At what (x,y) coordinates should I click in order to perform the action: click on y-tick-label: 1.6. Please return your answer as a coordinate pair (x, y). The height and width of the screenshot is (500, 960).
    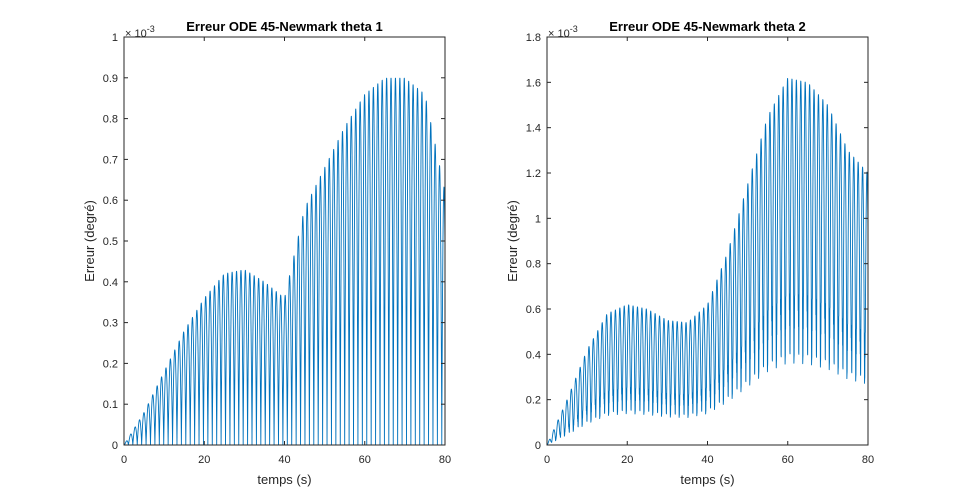
    Looking at the image, I should click on (533, 83).